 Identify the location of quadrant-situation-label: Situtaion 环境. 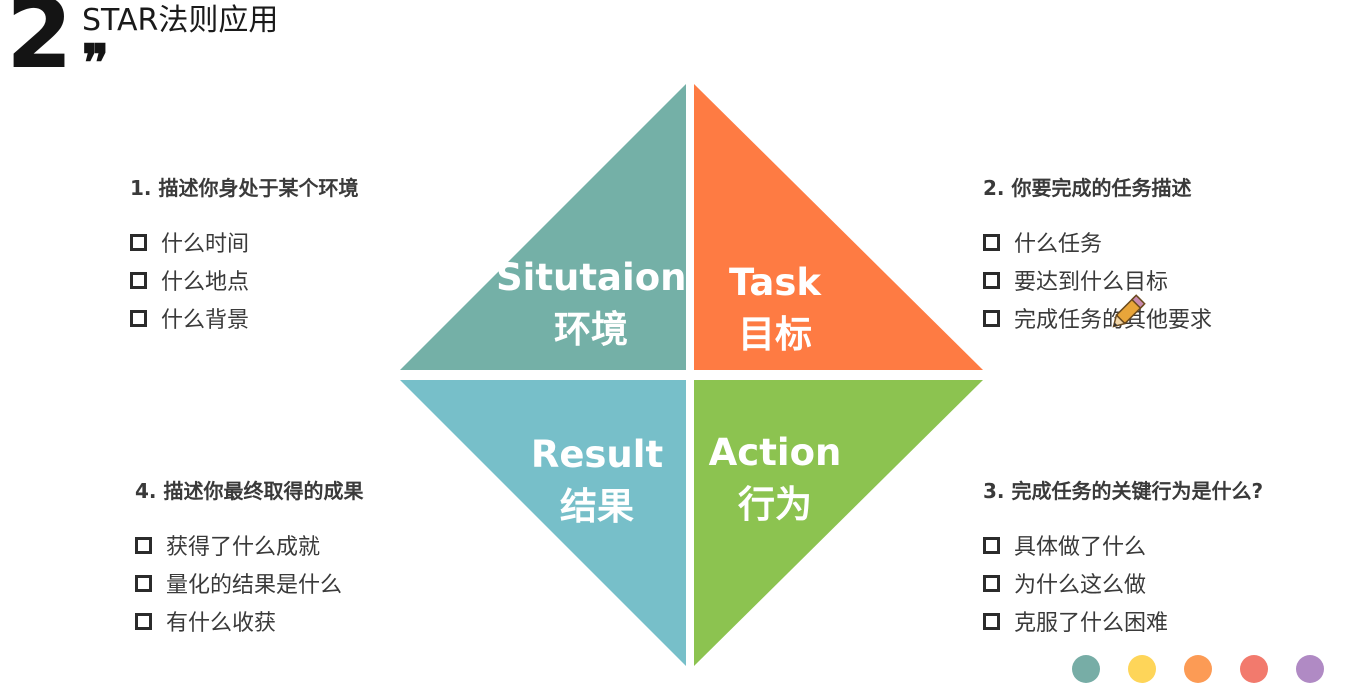
(591, 304).